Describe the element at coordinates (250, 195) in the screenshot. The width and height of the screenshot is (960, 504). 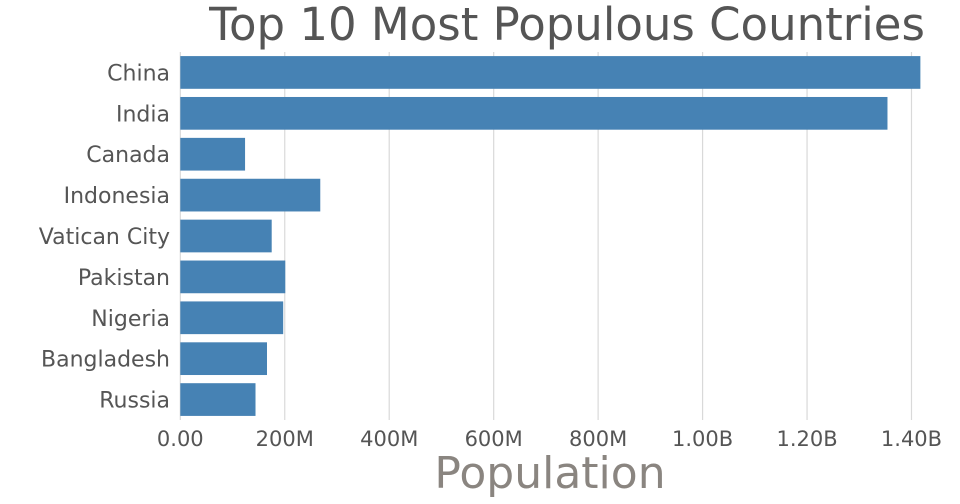
I see `bar-indonesia` at that location.